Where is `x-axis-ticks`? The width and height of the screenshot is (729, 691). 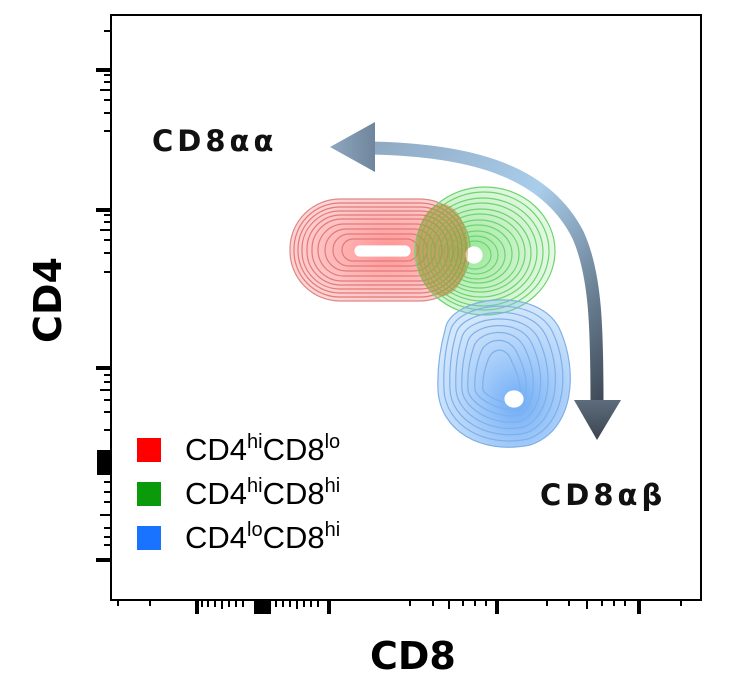 x-axis-ticks is located at coordinates (399, 607).